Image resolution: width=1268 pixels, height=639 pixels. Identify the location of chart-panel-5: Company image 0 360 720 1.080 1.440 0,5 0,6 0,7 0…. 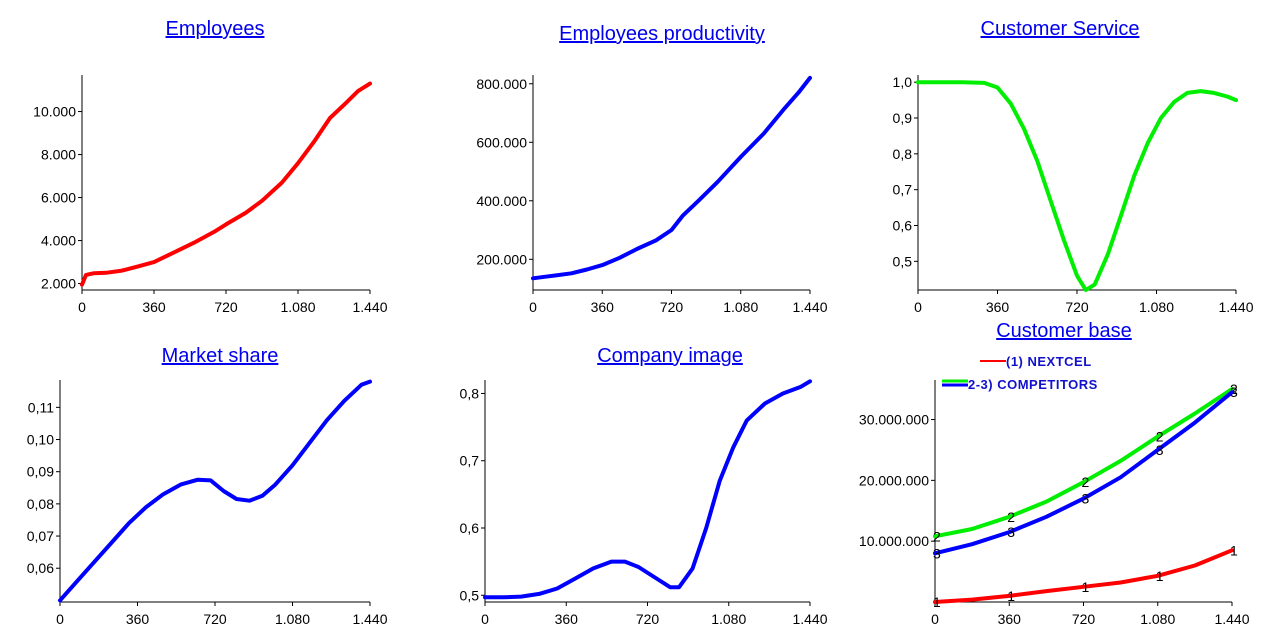
(644, 486).